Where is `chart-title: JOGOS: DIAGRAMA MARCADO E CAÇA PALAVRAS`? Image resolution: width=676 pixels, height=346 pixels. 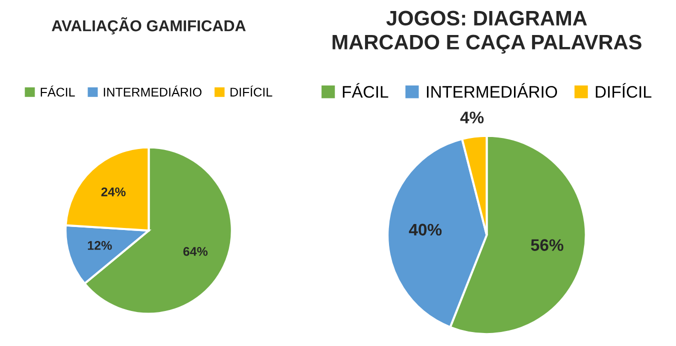 chart-title: JOGOS: DIAGRAMA MARCADO E CAÇA PALAVRAS is located at coordinates (487, 32).